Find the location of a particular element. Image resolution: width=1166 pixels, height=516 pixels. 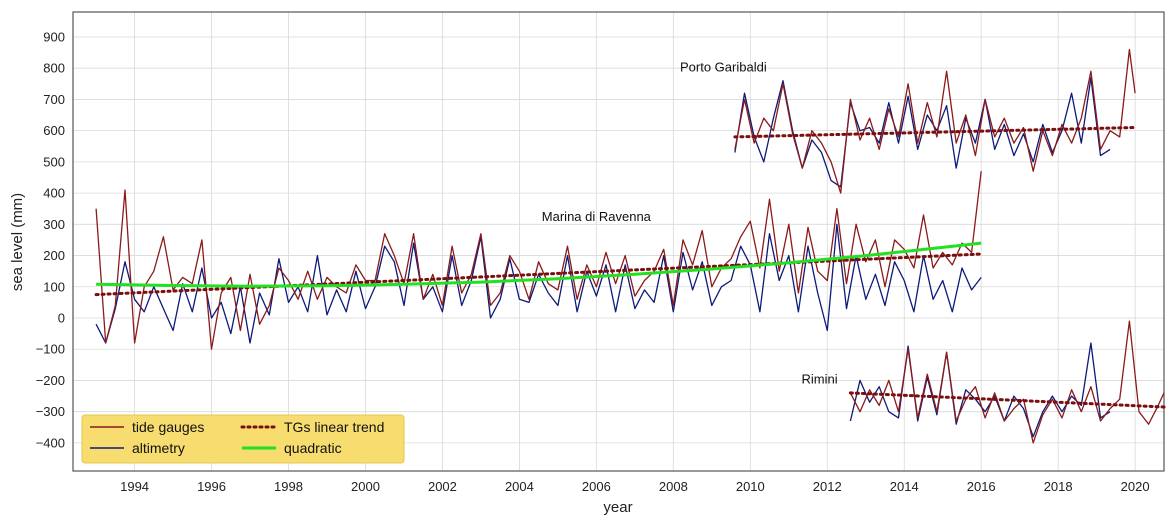

porto-garibaldi-tide-gauges-line is located at coordinates (935, 121).